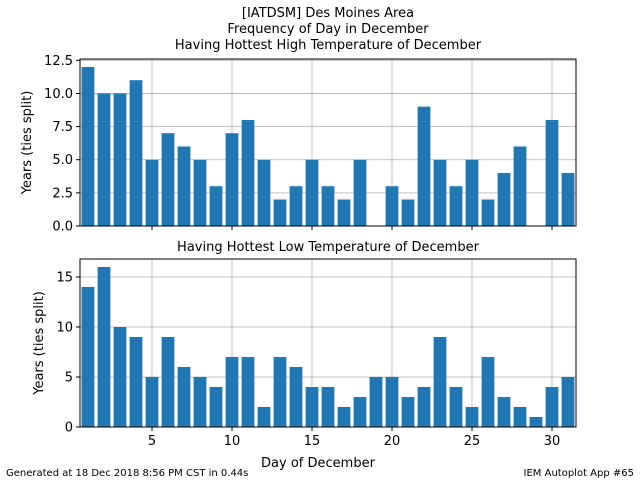 This screenshot has width=640, height=480. Describe the element at coordinates (64, 278) in the screenshot. I see `y-tick-label: 15` at that location.